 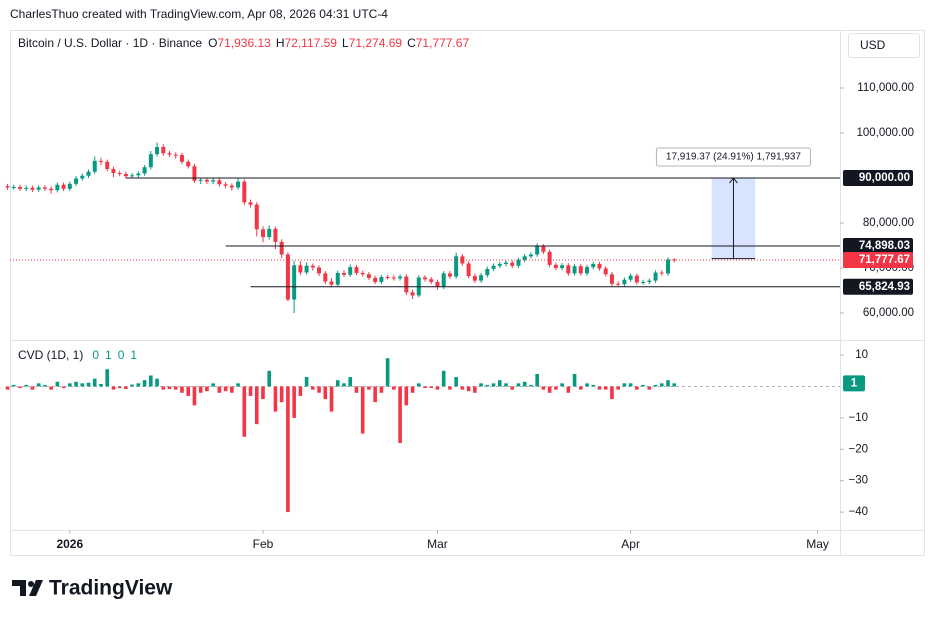 What do you see at coordinates (244, 43) in the screenshot?
I see `ohlc-value: 71,936.13` at bounding box center [244, 43].